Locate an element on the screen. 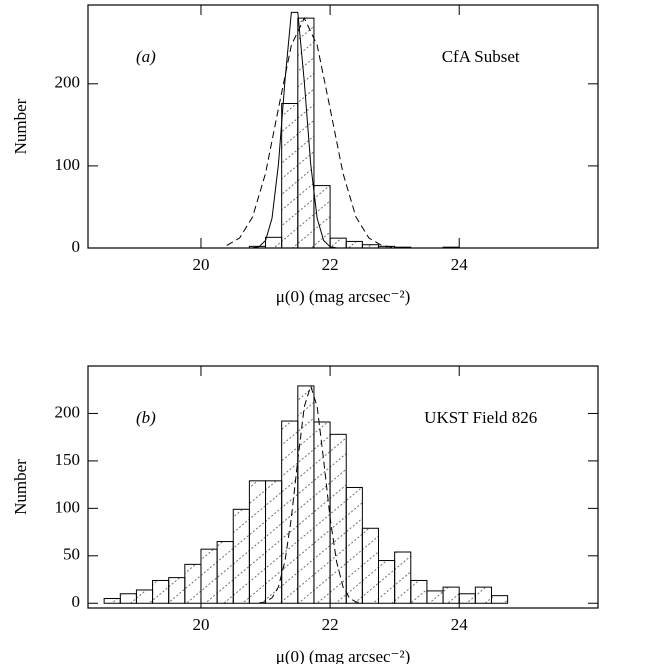 The width and height of the screenshot is (648, 664). y-tick-label: 50 is located at coordinates (71, 554).